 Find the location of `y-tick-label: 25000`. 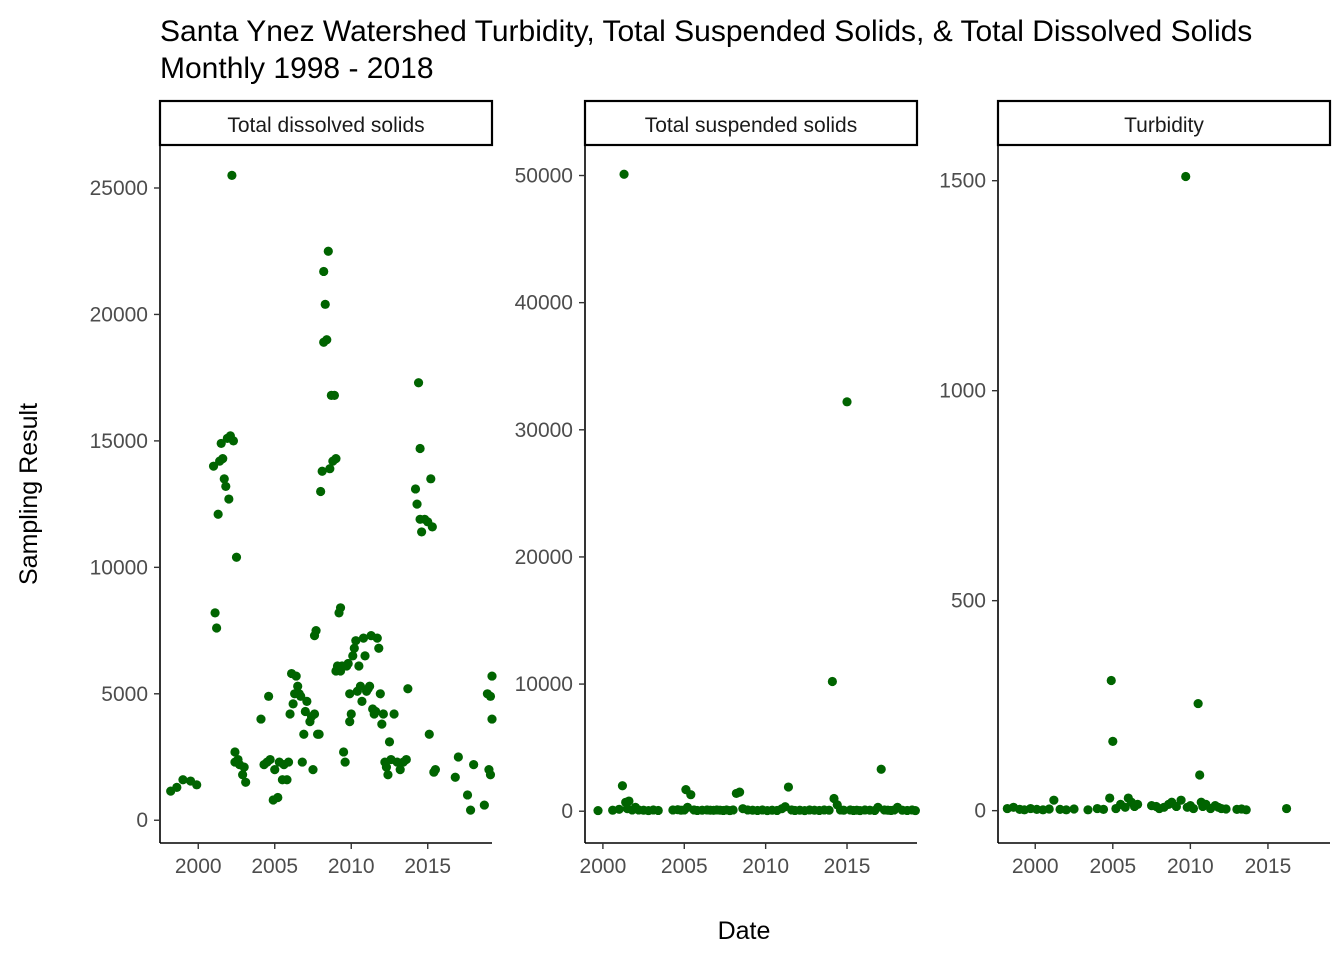

y-tick-label: 25000 is located at coordinates (119, 188).